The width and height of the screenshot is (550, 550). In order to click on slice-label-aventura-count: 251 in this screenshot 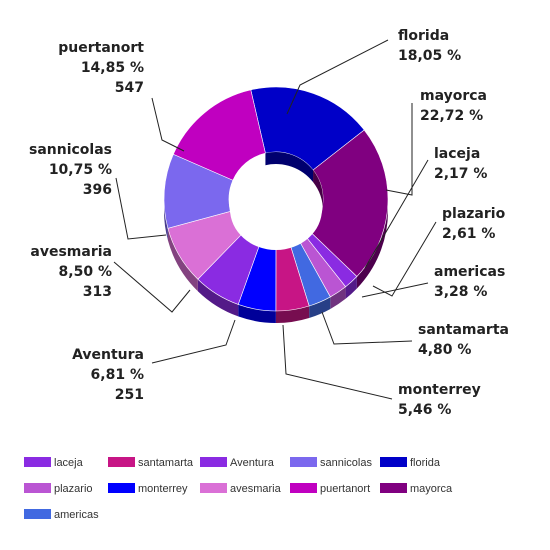, I will do `click(129, 395)`.